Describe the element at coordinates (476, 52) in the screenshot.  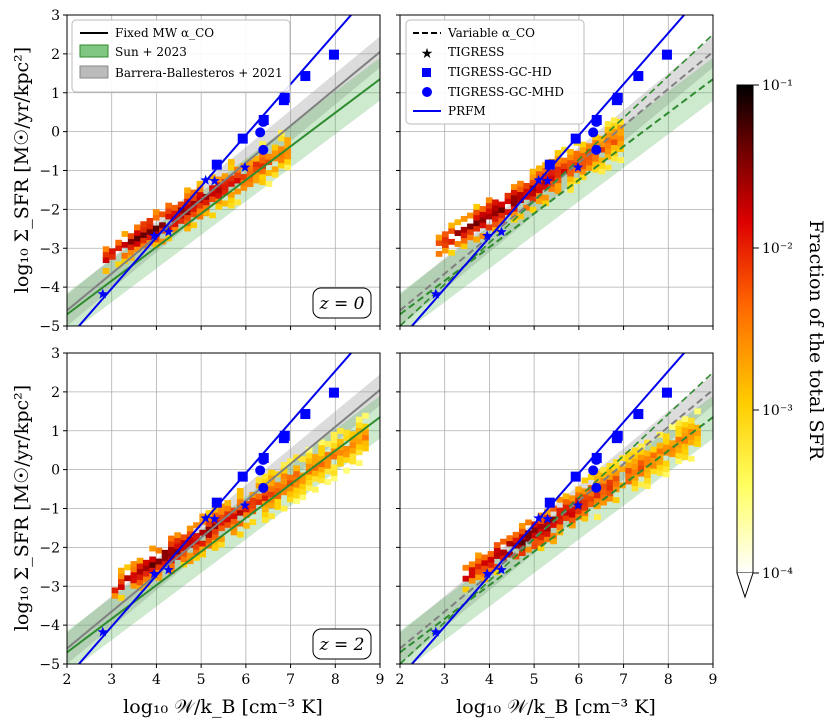
I see `legend-tigress-label: TIGRESS` at that location.